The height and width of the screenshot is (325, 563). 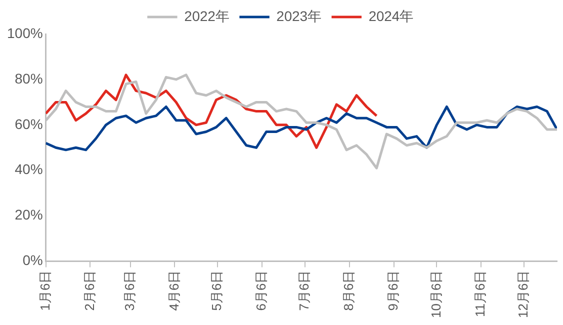 What do you see at coordinates (392, 290) in the screenshot?
I see `x-tick-label: 9月6日` at bounding box center [392, 290].